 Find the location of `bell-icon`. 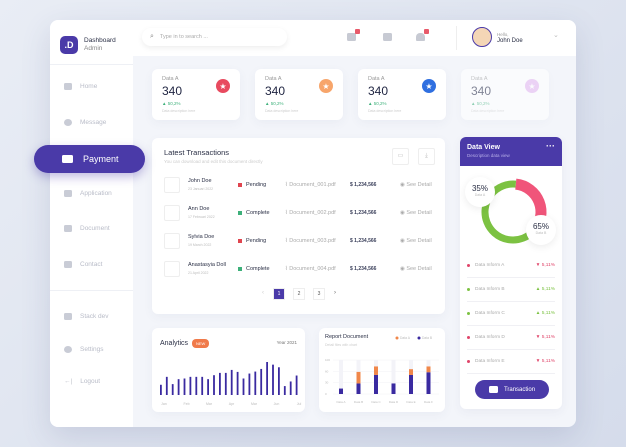

bell-icon is located at coordinates (422, 35).